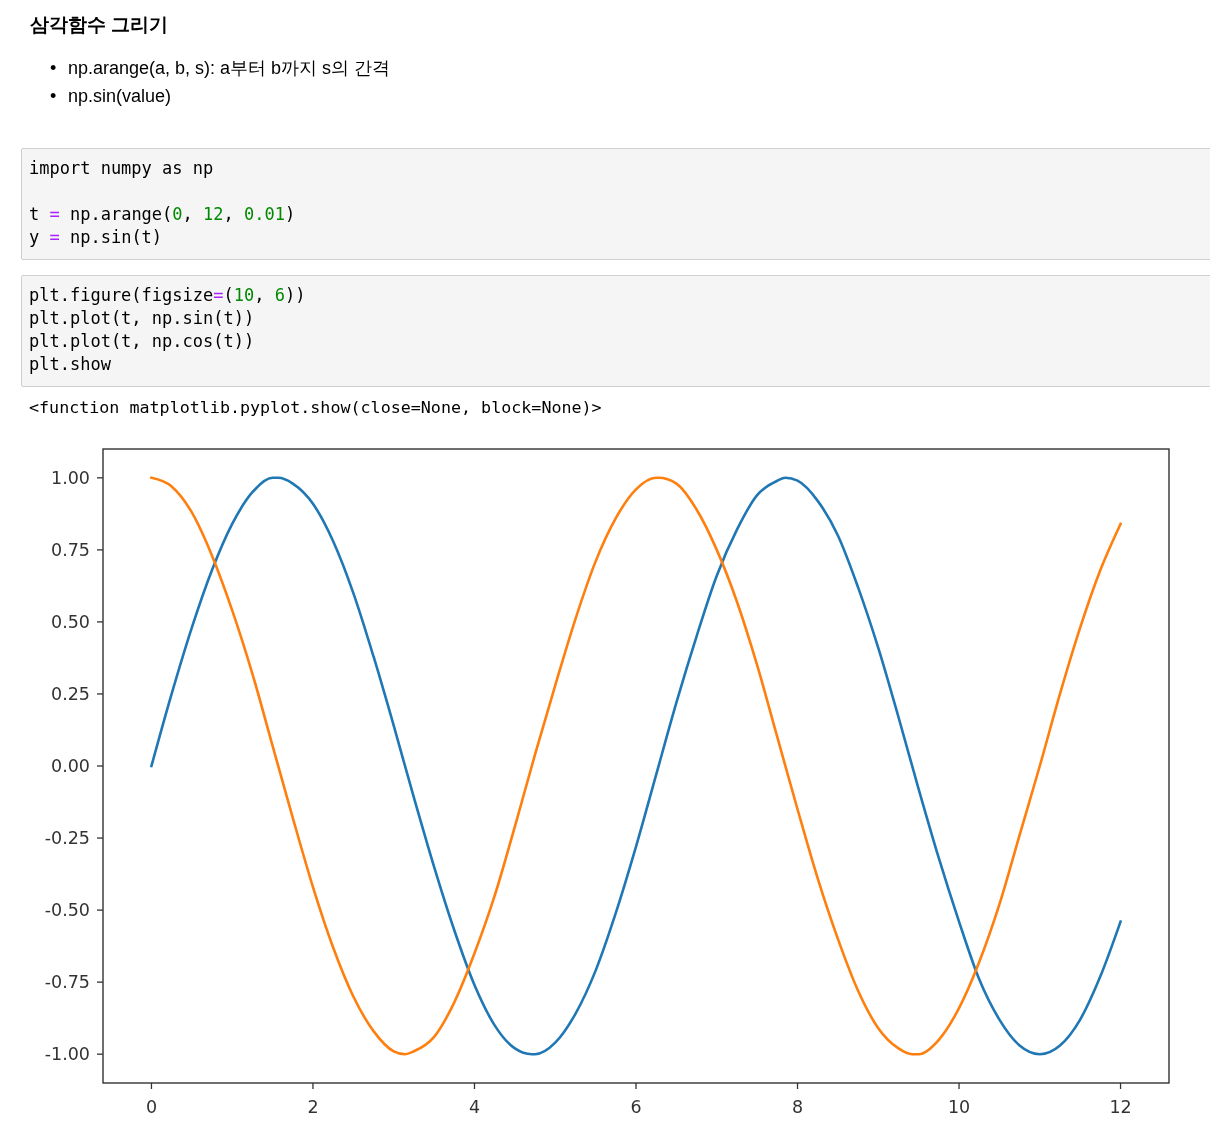 The image size is (1210, 1126). Describe the element at coordinates (151, 1107) in the screenshot. I see `x-tick-label: 0` at that location.